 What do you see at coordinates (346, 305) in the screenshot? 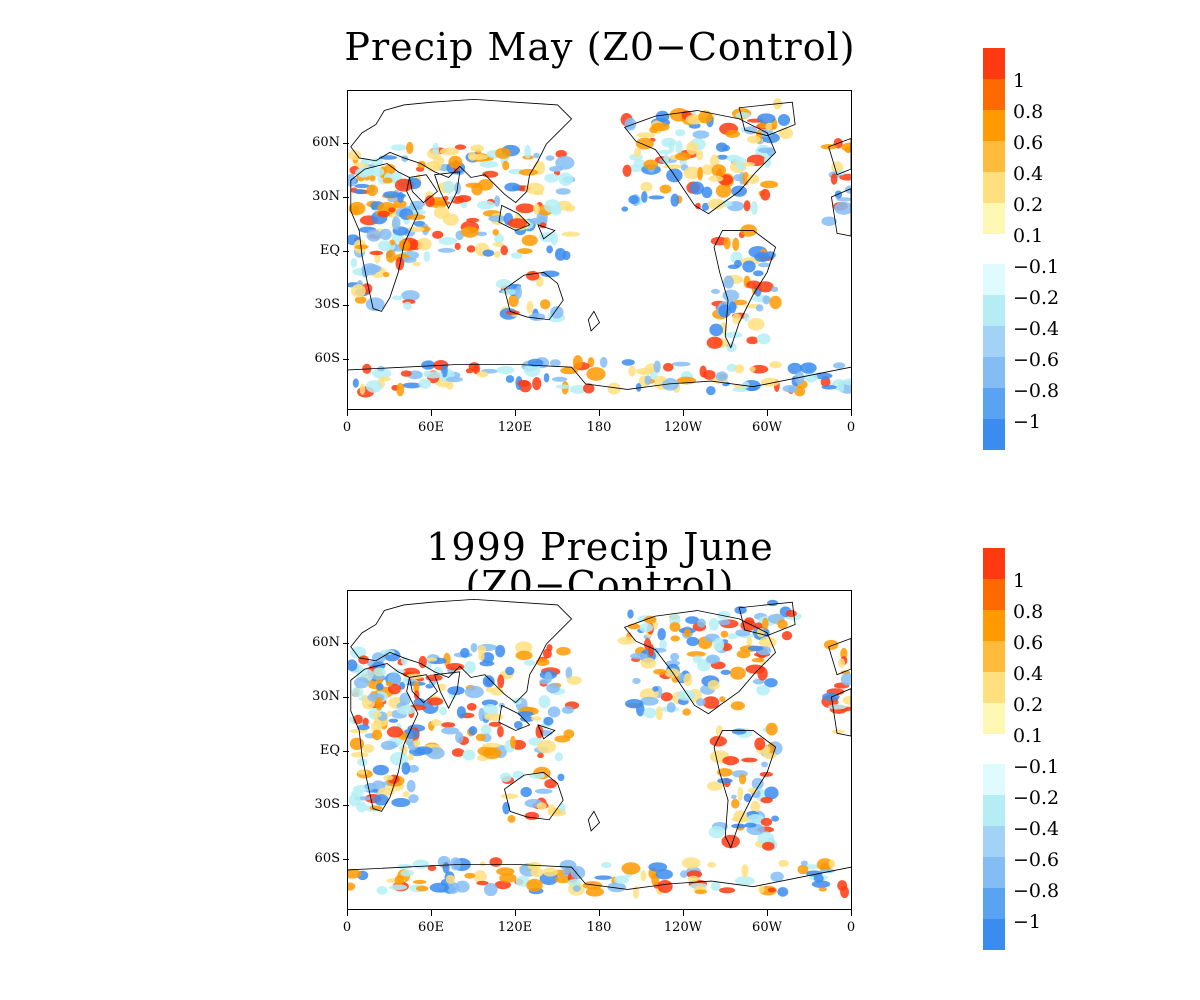
I see `lat-tick` at bounding box center [346, 305].